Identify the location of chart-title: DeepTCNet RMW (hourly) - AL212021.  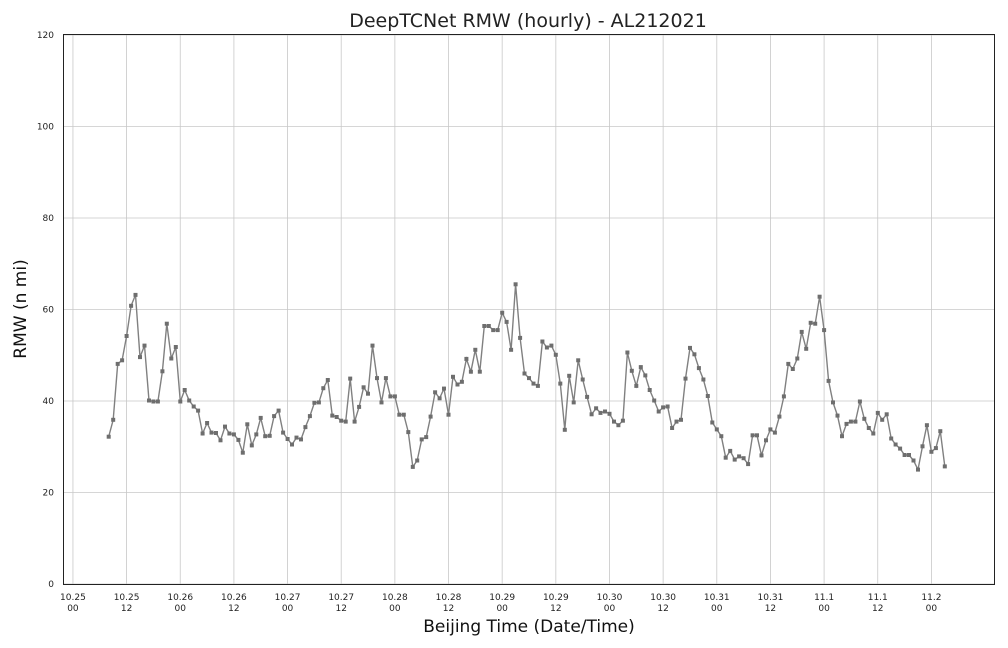
(528, 21).